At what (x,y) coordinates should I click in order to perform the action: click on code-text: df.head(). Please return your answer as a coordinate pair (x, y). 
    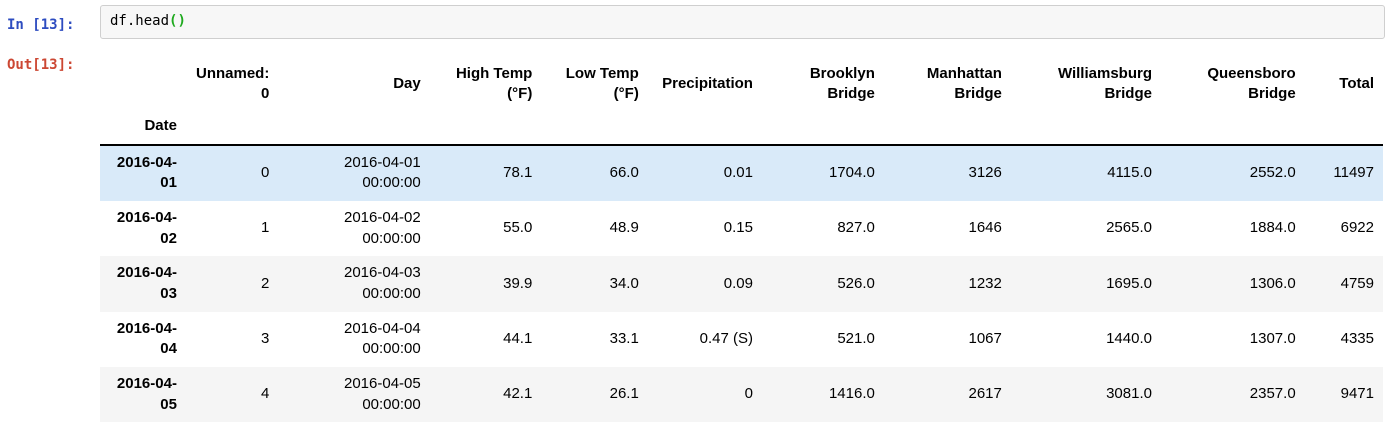
    Looking at the image, I should click on (742, 22).